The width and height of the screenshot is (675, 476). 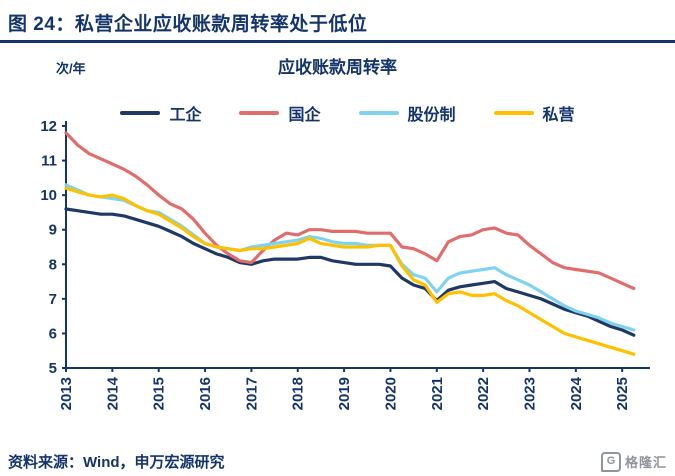 I want to click on legend-item-工企: 工企, so click(x=160, y=113).